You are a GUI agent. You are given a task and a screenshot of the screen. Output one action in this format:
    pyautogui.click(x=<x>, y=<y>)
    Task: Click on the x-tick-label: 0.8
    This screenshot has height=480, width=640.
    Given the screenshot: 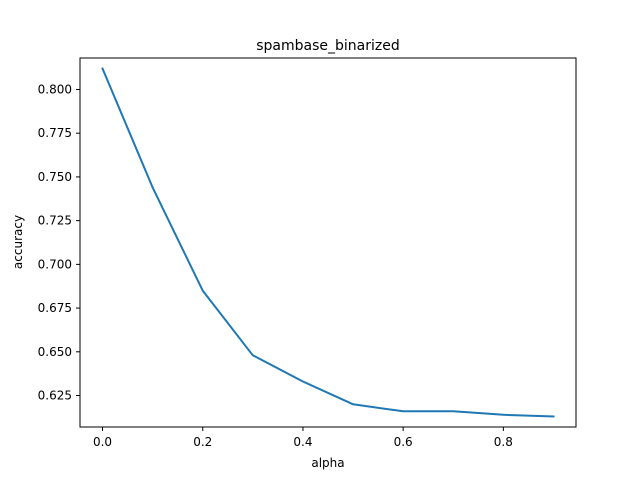 What is the action you would take?
    pyautogui.click(x=503, y=442)
    